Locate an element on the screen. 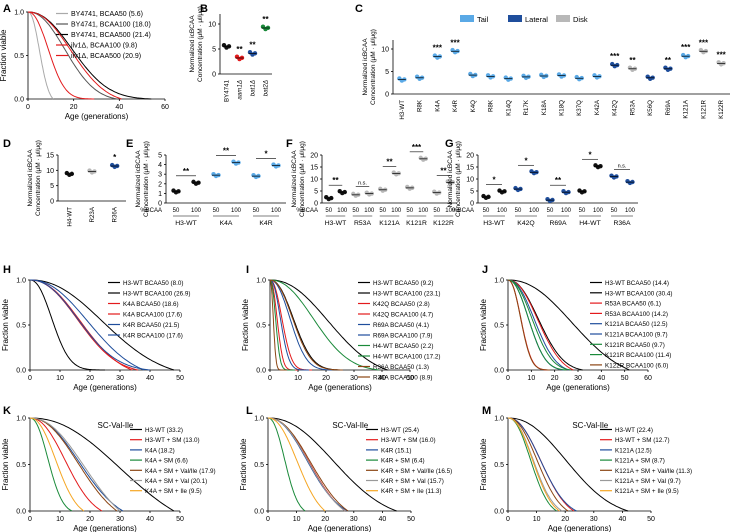 This screenshot has width=740, height=532. M-legend-label: H3-WT + SM (12.7) is located at coordinates (642, 440).